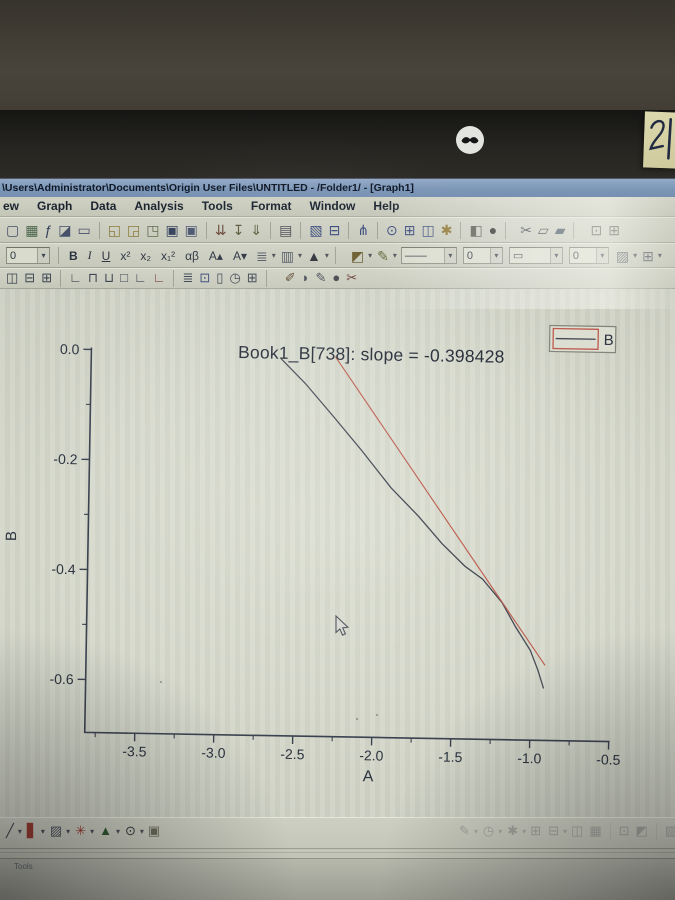  I want to click on new-layout-icon: ▭, so click(84, 230).